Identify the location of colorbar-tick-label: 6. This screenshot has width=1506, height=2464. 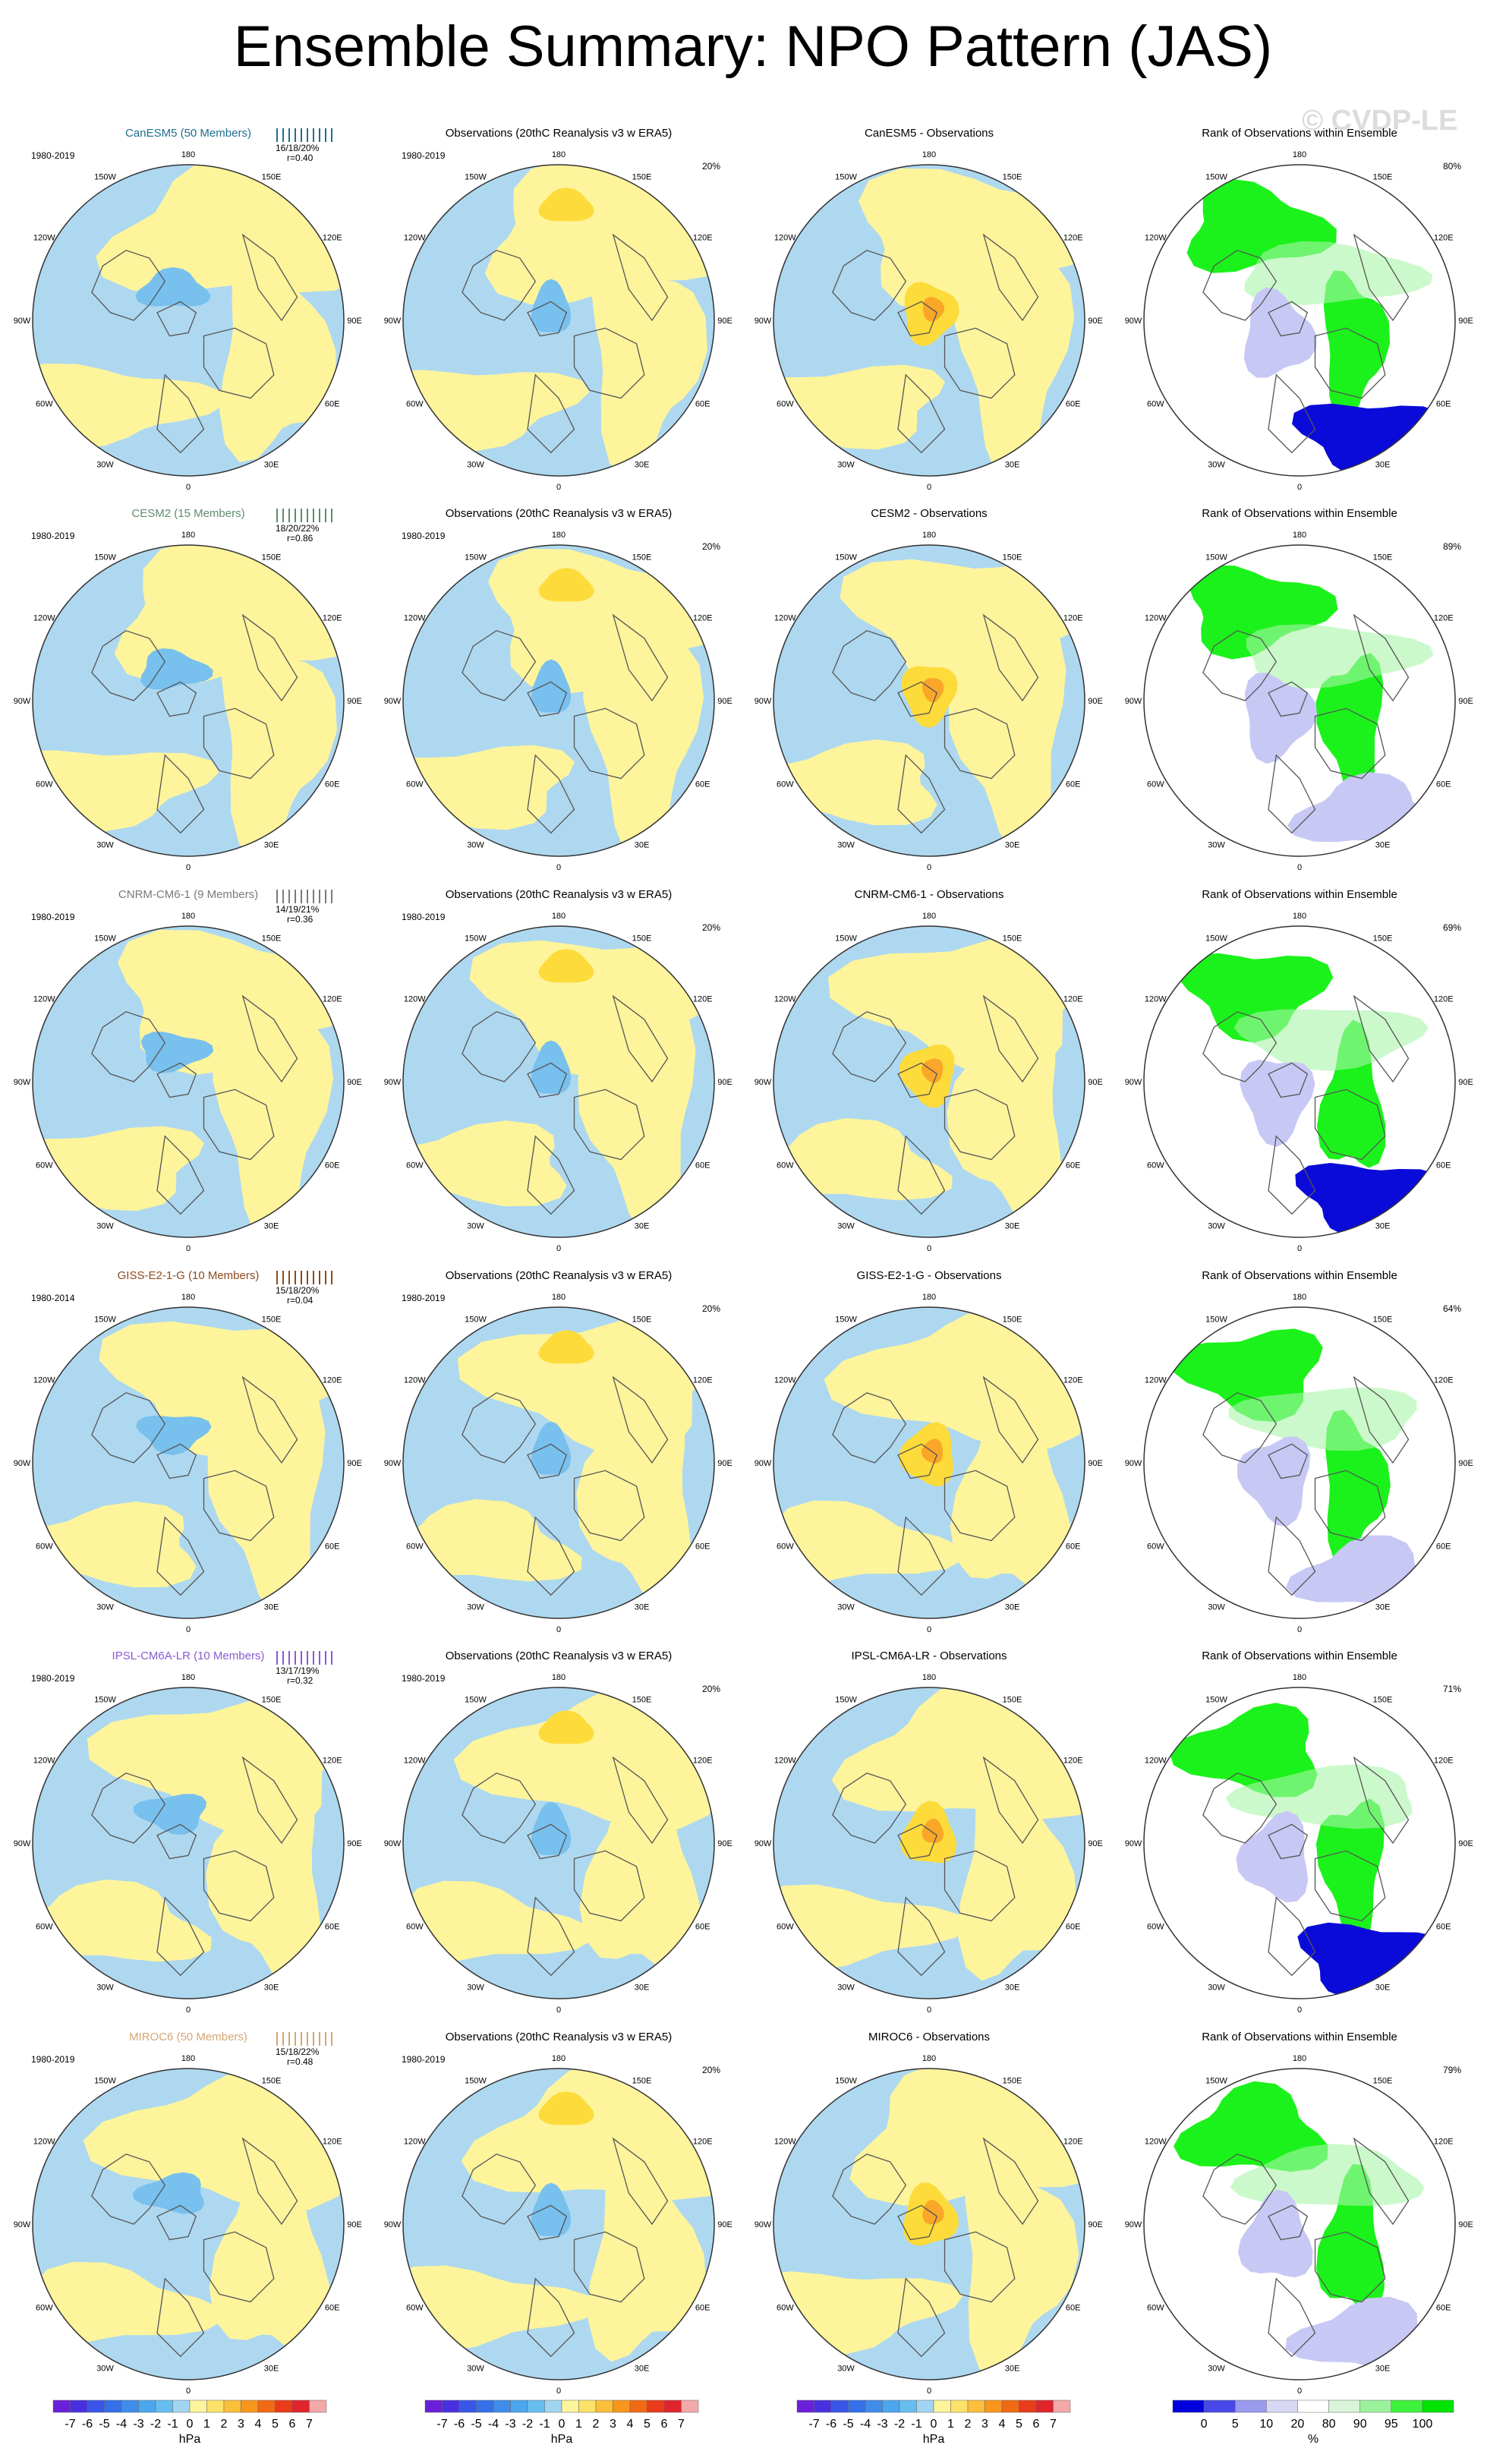
(292, 2424).